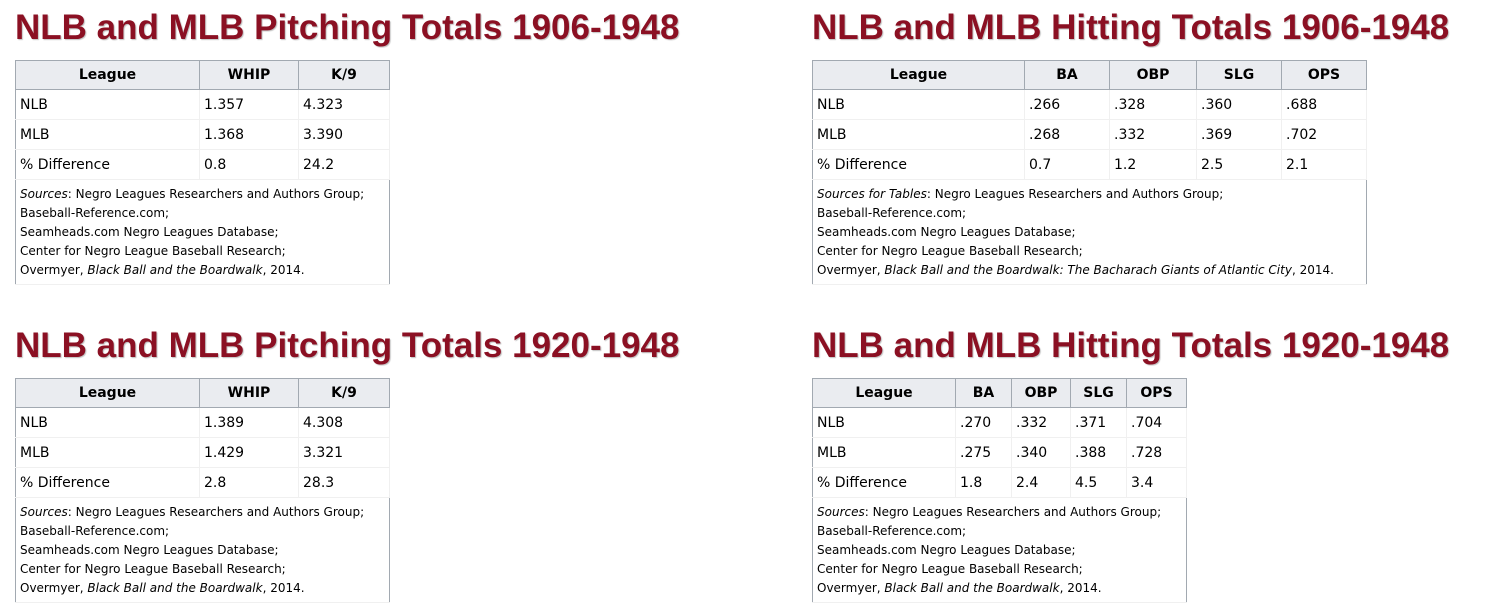 Image resolution: width=1496 pixels, height=616 pixels. What do you see at coordinates (983, 452) in the screenshot?
I see `table-cell: .275` at bounding box center [983, 452].